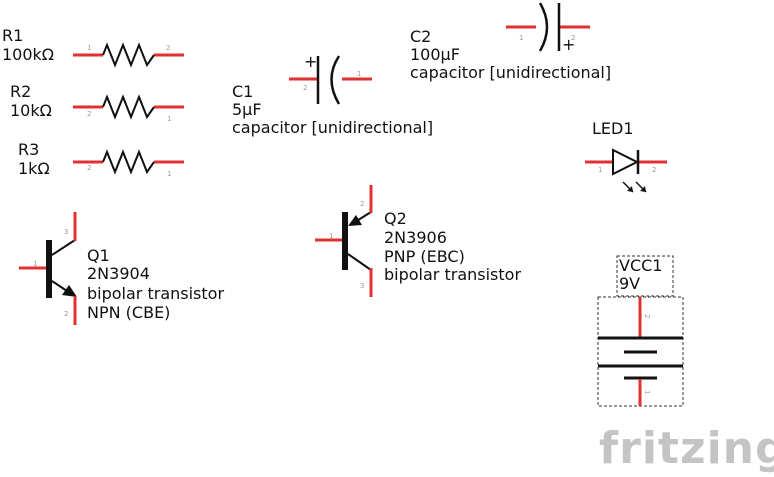 The width and height of the screenshot is (774, 477). Describe the element at coordinates (89, 114) in the screenshot. I see `r2-pin-2-num: 2` at that location.